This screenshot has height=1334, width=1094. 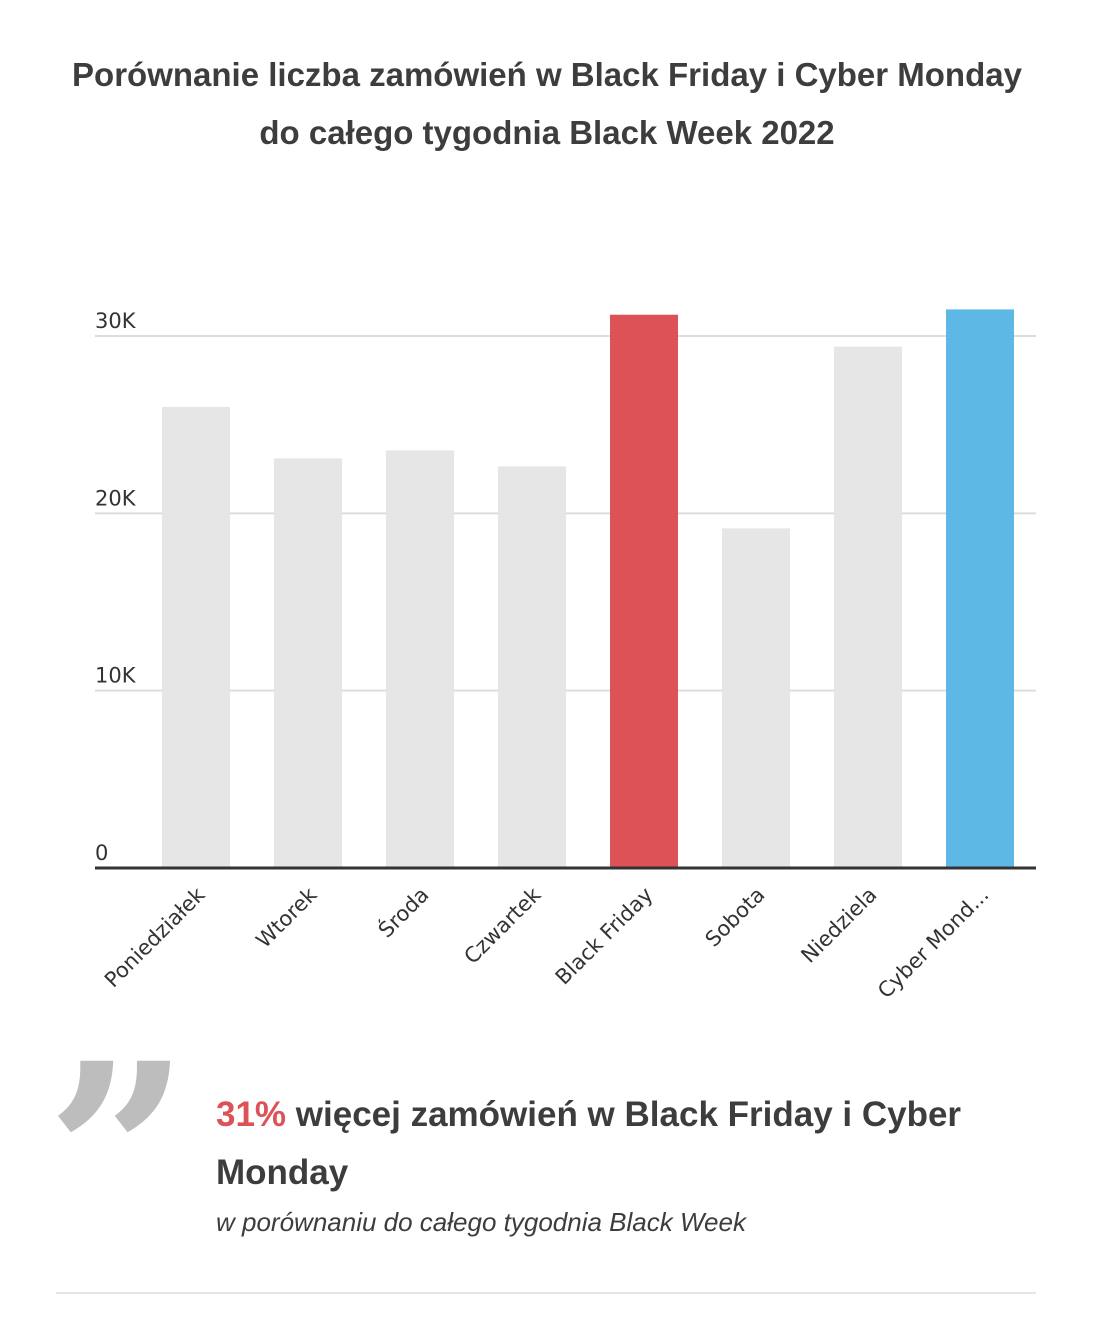 What do you see at coordinates (604, 936) in the screenshot?
I see `x-tick-label: Black Friday` at bounding box center [604, 936].